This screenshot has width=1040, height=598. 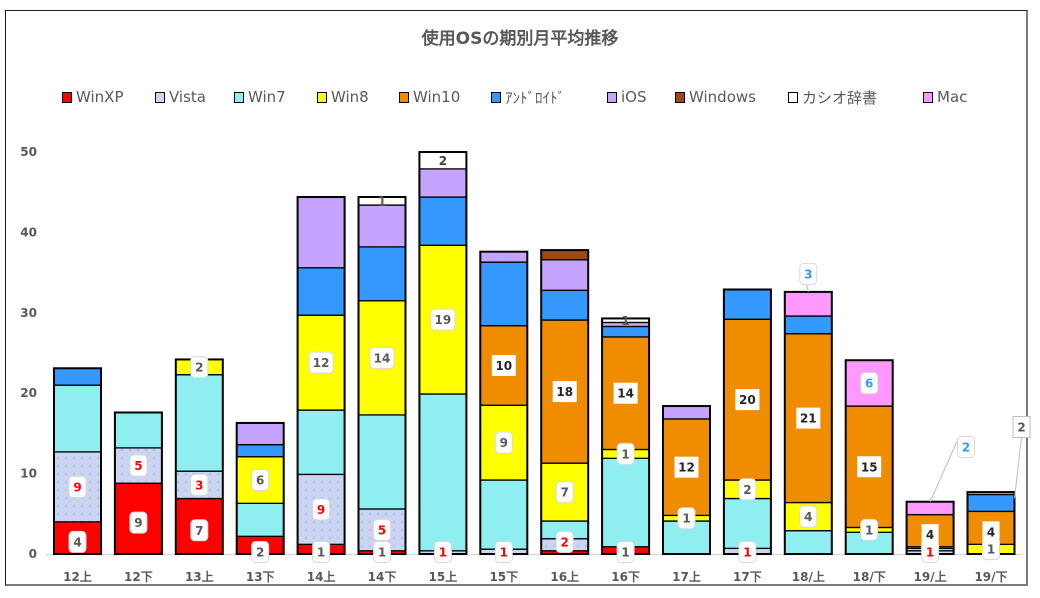 I want to click on data-label-text: 7, so click(x=199, y=531).